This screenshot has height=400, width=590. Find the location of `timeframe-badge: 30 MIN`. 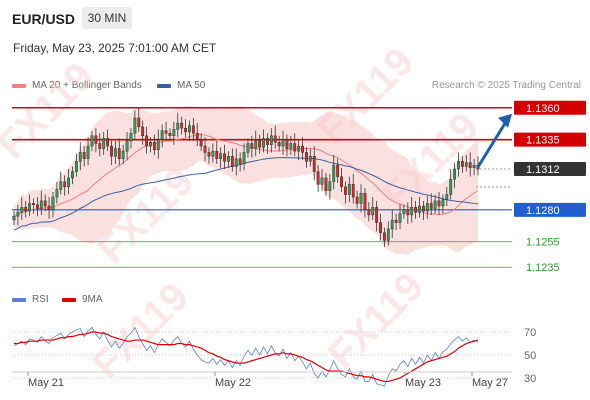

timeframe-badge: 30 MIN is located at coordinates (107, 18).